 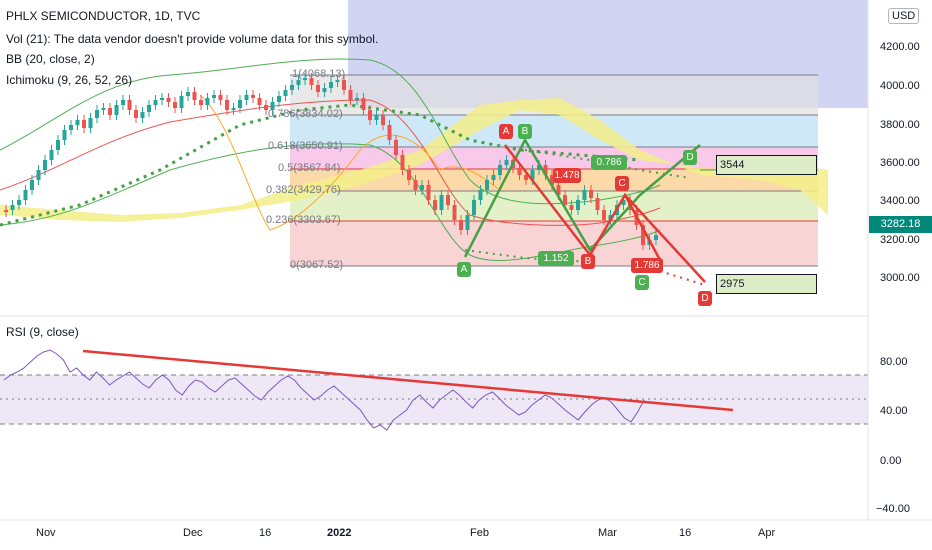 I want to click on bb-legend: BB (20, close, 2), so click(x=50, y=59).